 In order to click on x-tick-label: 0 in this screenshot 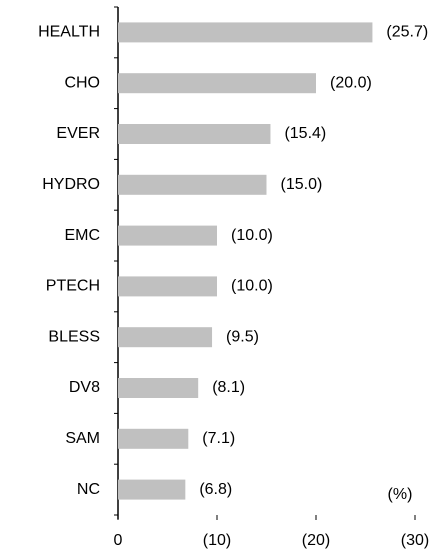, I will do `click(118, 540)`.